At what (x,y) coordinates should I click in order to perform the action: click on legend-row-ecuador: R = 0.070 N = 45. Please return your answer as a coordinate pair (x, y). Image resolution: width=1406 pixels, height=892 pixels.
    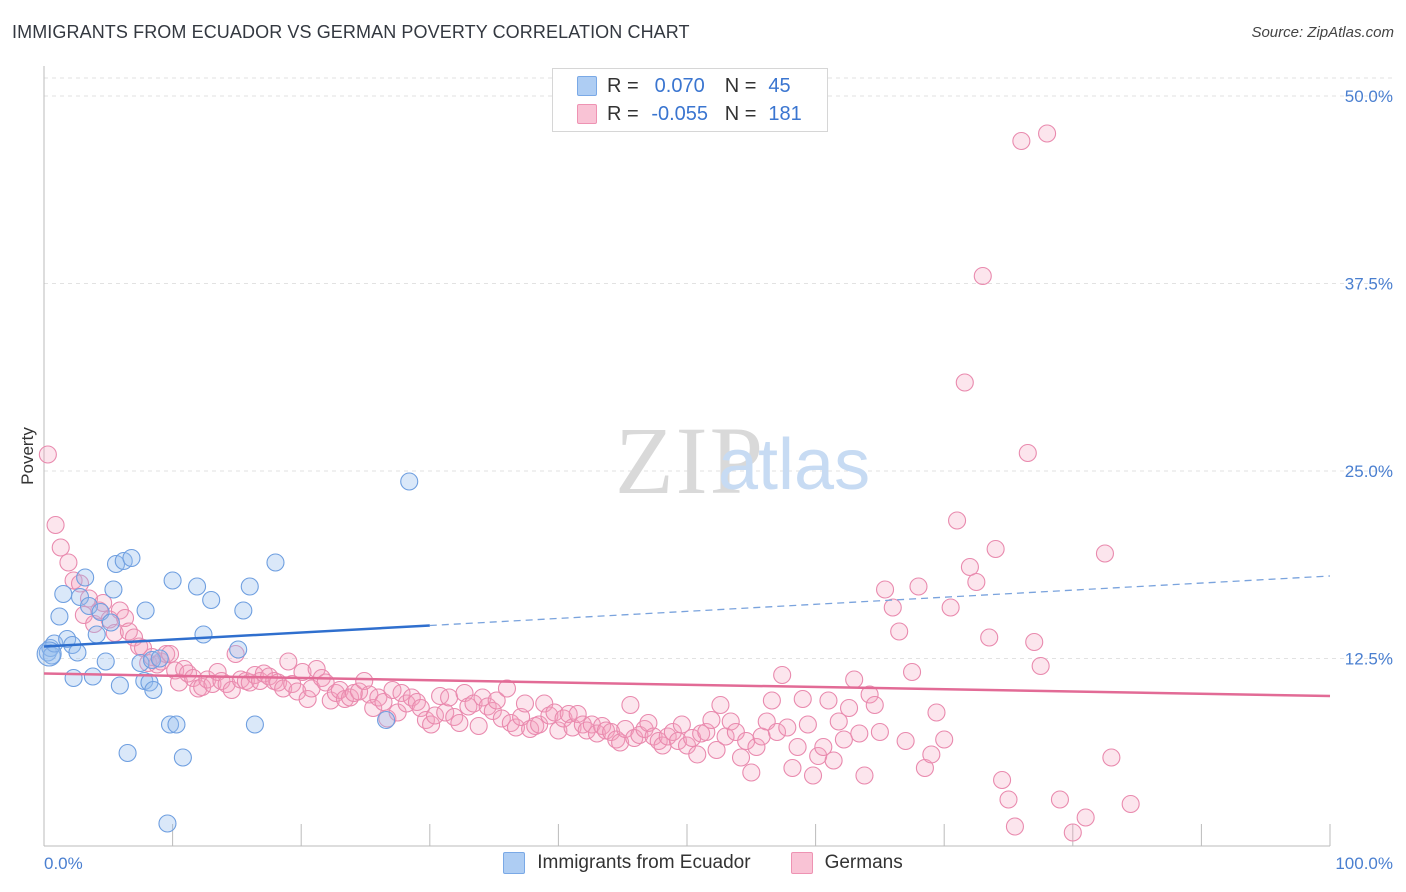
    Looking at the image, I should click on (684, 86).